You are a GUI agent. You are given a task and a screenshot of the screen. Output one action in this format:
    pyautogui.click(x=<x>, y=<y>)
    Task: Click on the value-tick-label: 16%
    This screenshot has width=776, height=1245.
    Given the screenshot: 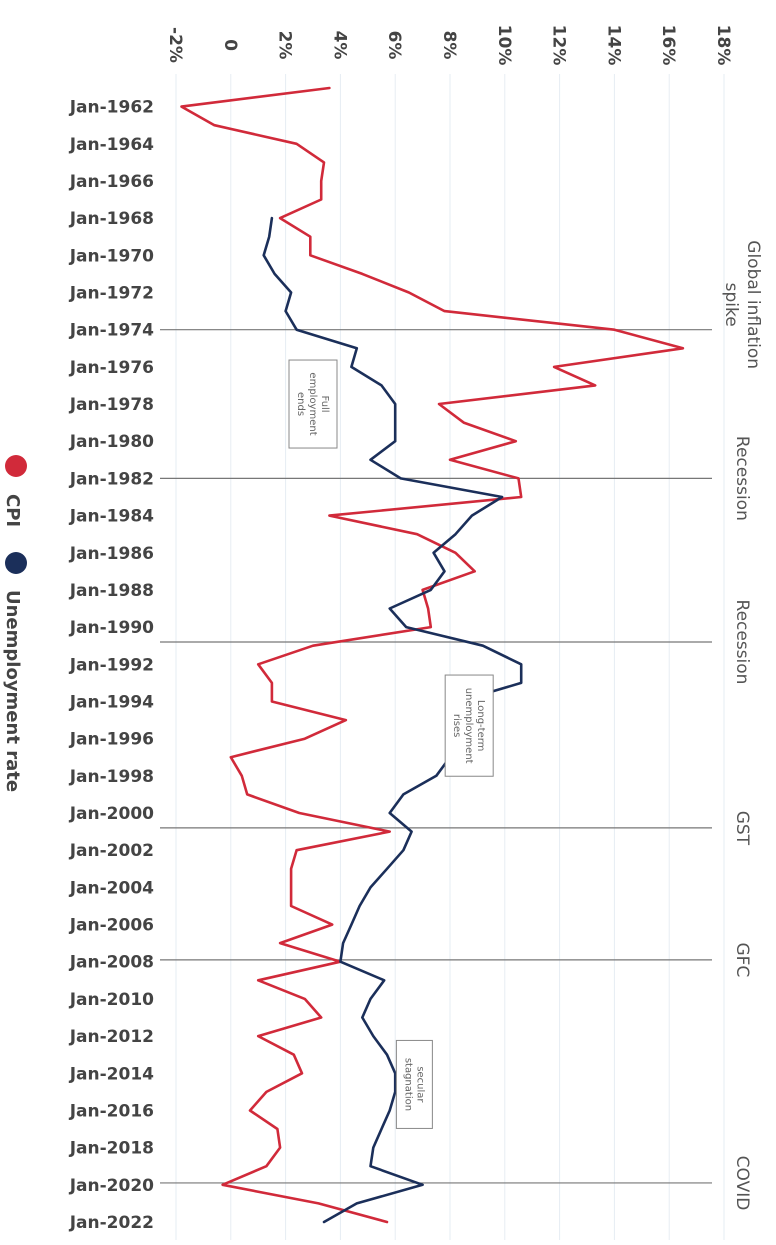 What is the action you would take?
    pyautogui.click(x=668, y=45)
    